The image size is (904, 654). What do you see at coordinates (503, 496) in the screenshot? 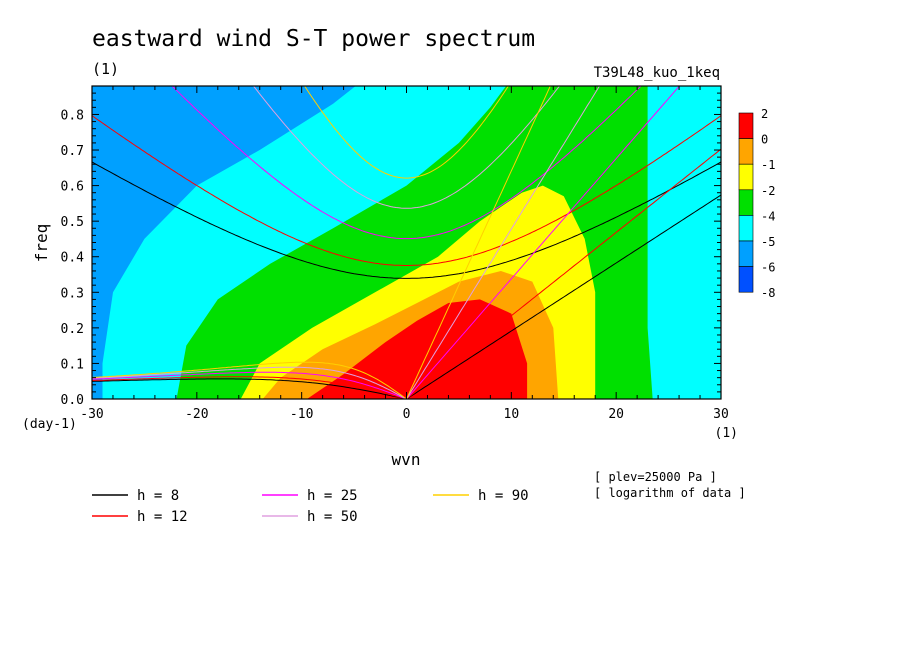
I see `legend-label: h = 90` at bounding box center [503, 496].